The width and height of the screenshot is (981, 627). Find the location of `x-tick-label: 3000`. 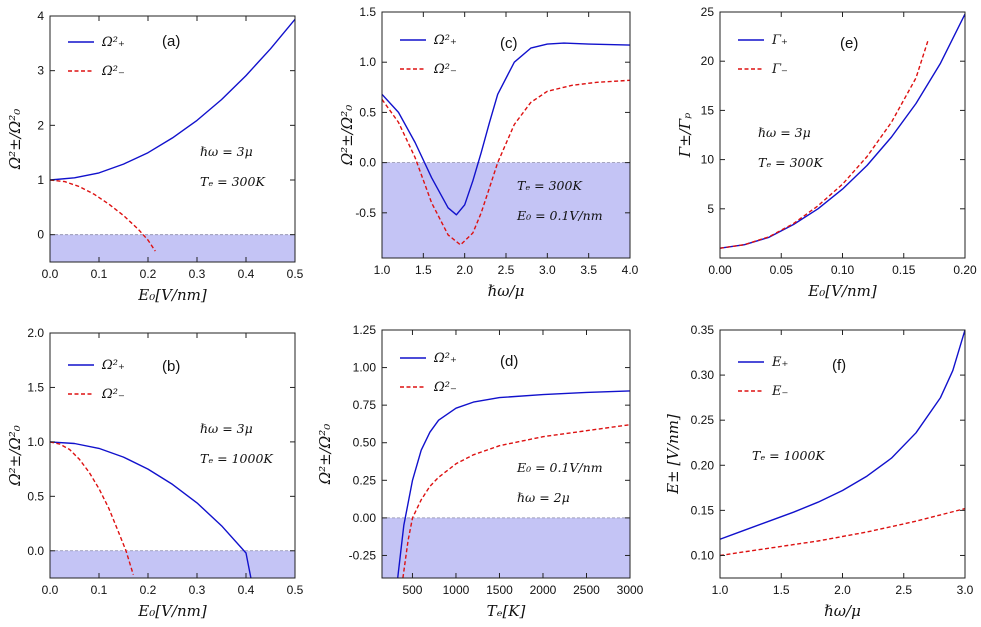

x-tick-label: 3000 is located at coordinates (630, 590).